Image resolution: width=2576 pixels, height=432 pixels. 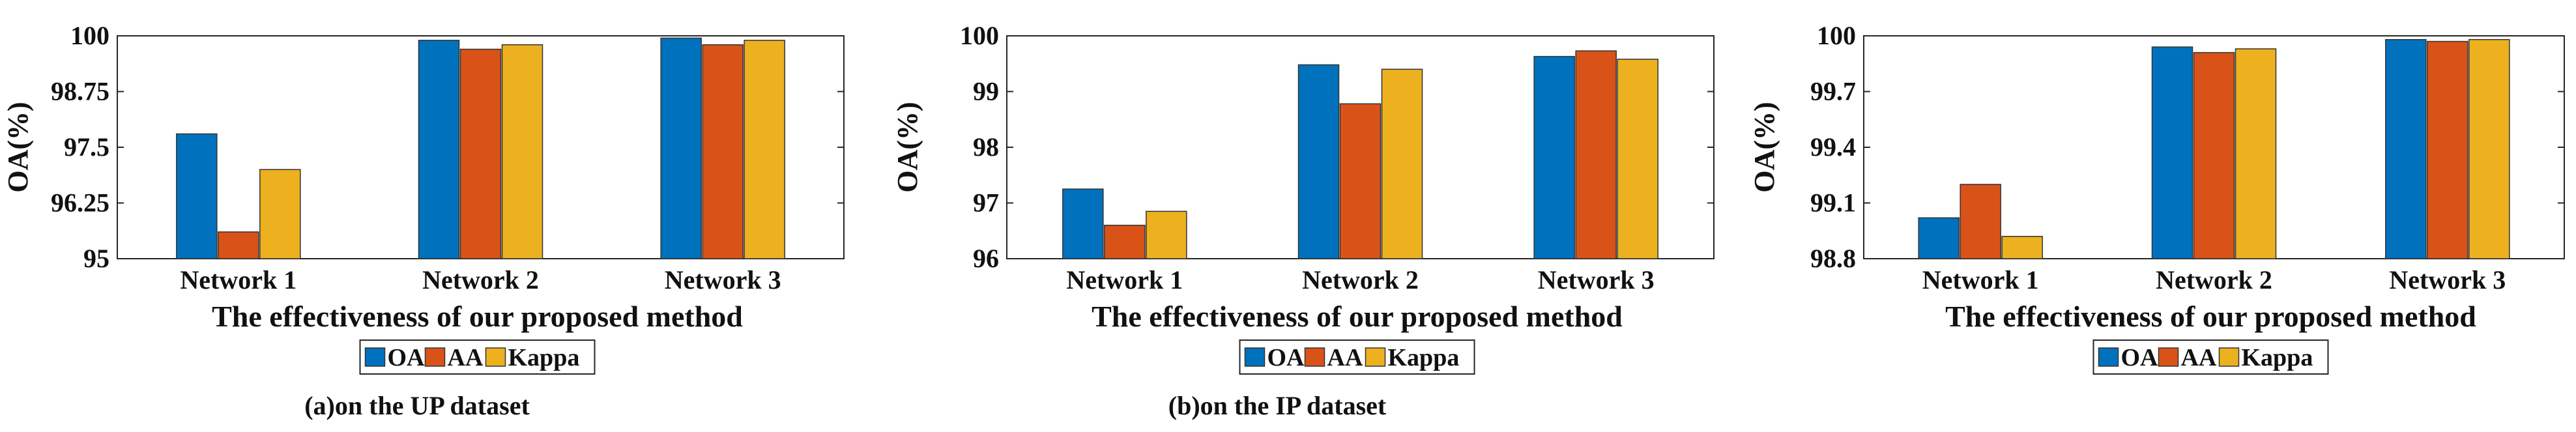 What do you see at coordinates (986, 92) in the screenshot?
I see `y-tick-label: 99` at bounding box center [986, 92].